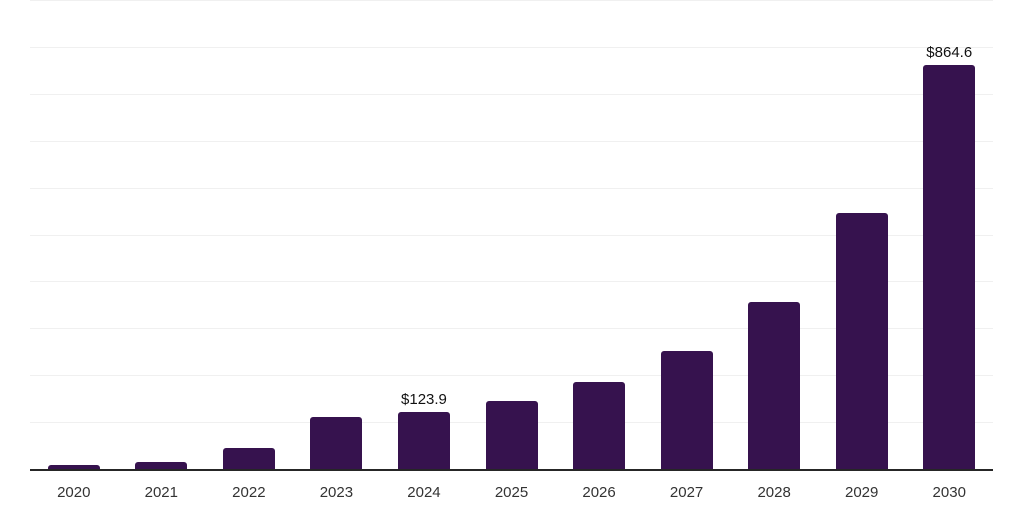 This screenshot has height=512, width=1024. I want to click on bar-slot-2022, so click(249, 235).